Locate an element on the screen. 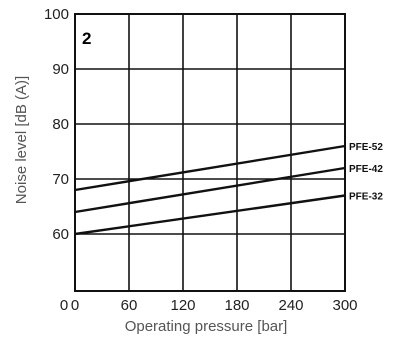  x-tick-labels: 0 60 120 180 240 300 is located at coordinates (214, 305).